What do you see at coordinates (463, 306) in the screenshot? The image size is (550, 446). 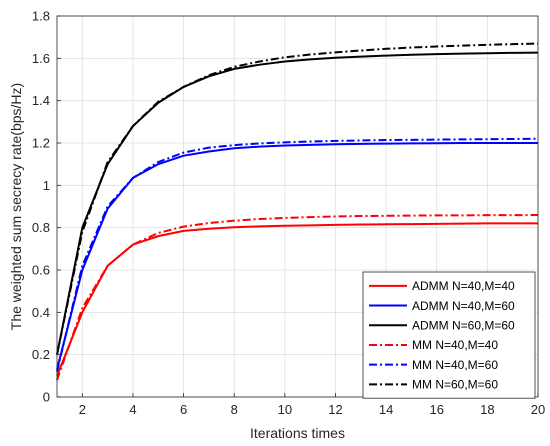 I see `legend-label-2: ADMM N=40,M=60` at bounding box center [463, 306].